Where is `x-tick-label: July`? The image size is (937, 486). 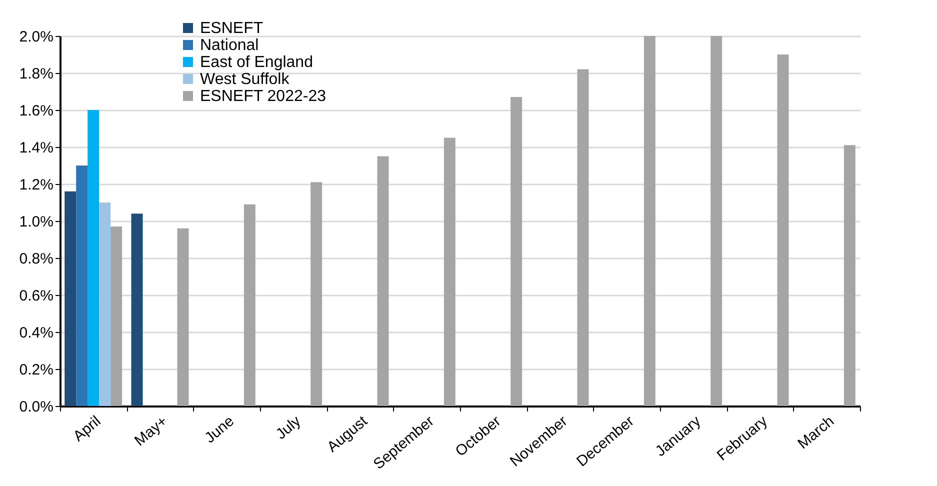
x-tick-label: July is located at coordinates (288, 427).